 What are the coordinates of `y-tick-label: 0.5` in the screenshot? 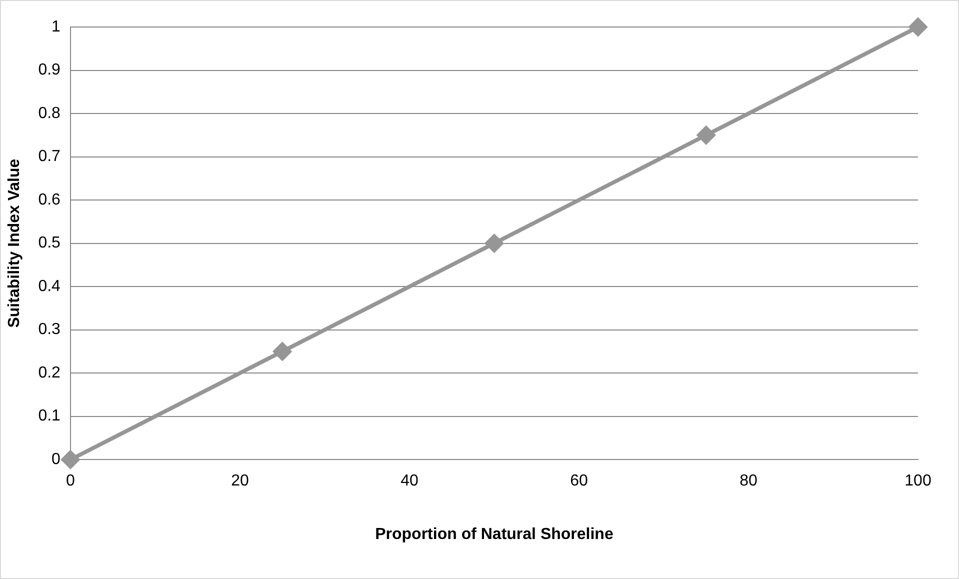 It's located at (49, 243).